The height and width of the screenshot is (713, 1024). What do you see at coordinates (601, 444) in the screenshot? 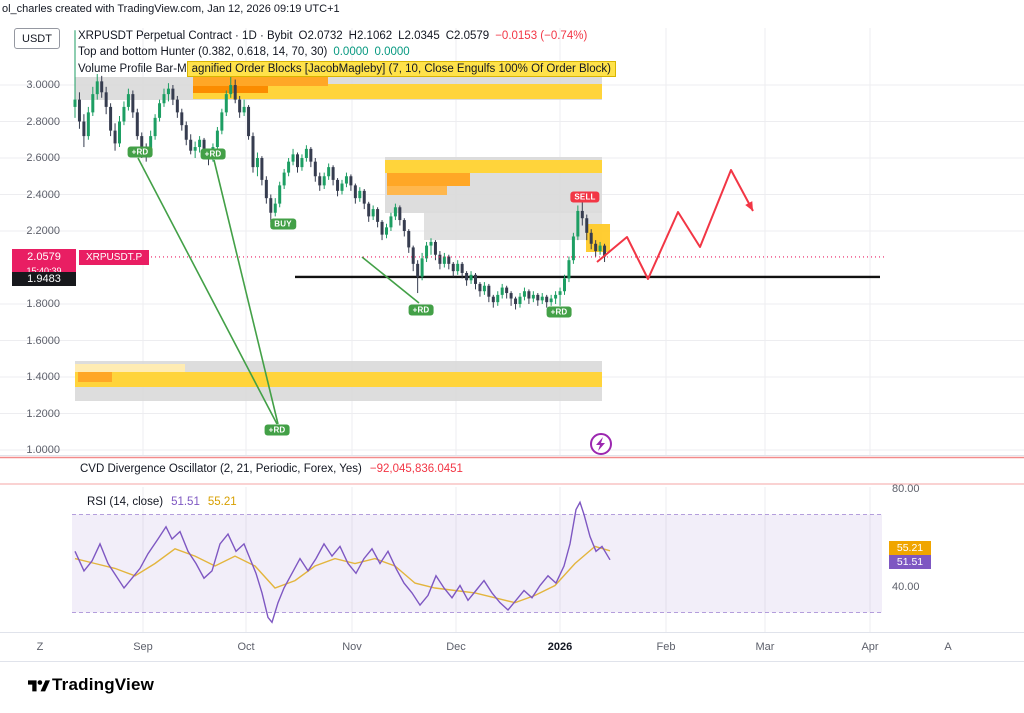
I see `lightning-icon` at bounding box center [601, 444].